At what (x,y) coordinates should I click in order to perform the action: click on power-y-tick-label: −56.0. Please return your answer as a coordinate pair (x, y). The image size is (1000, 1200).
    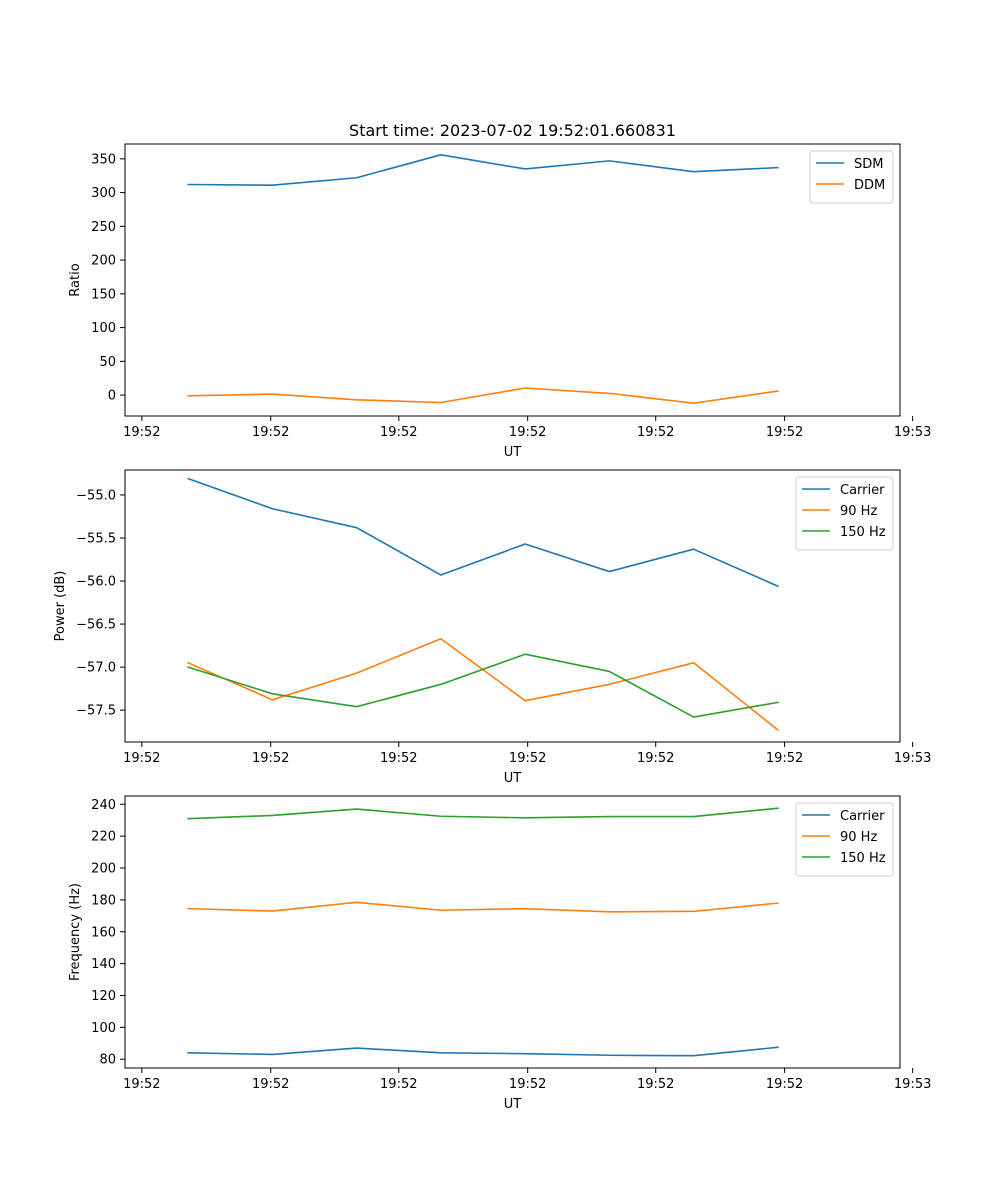
    Looking at the image, I should click on (96, 582).